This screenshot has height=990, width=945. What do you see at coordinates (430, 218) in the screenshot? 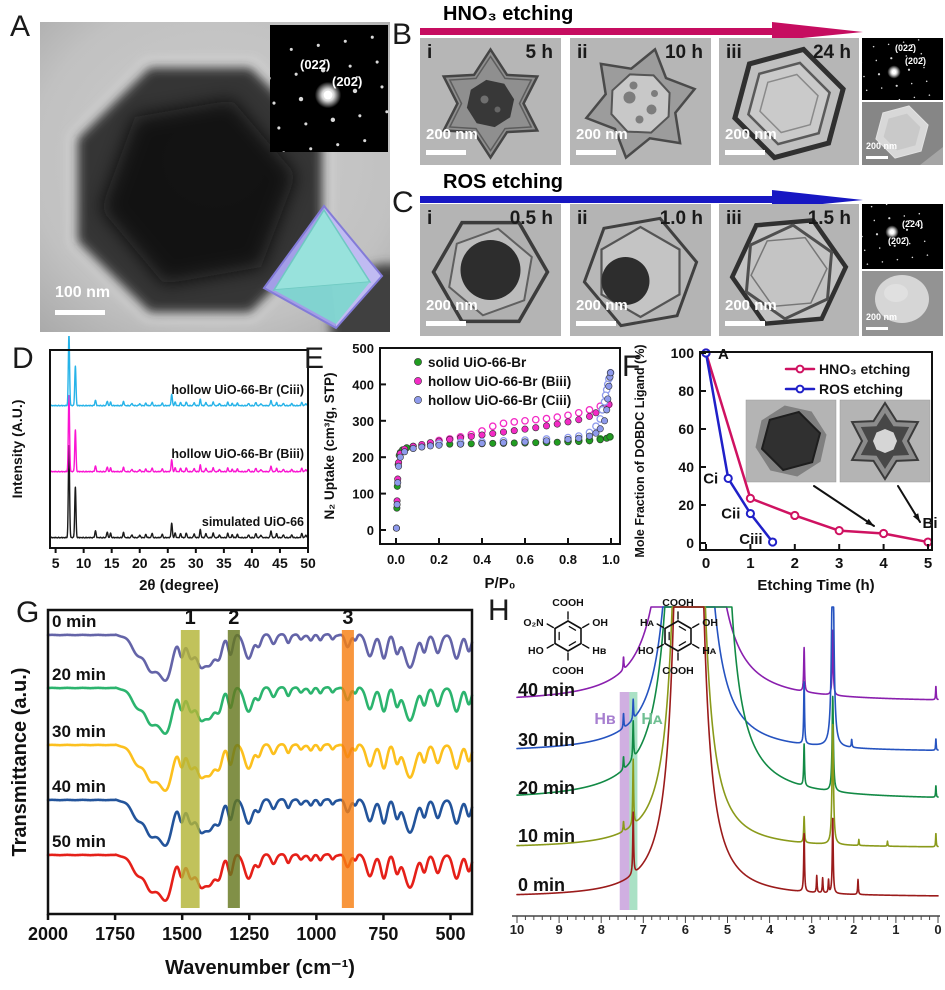
I see `tem-index-label: i` at bounding box center [430, 218].